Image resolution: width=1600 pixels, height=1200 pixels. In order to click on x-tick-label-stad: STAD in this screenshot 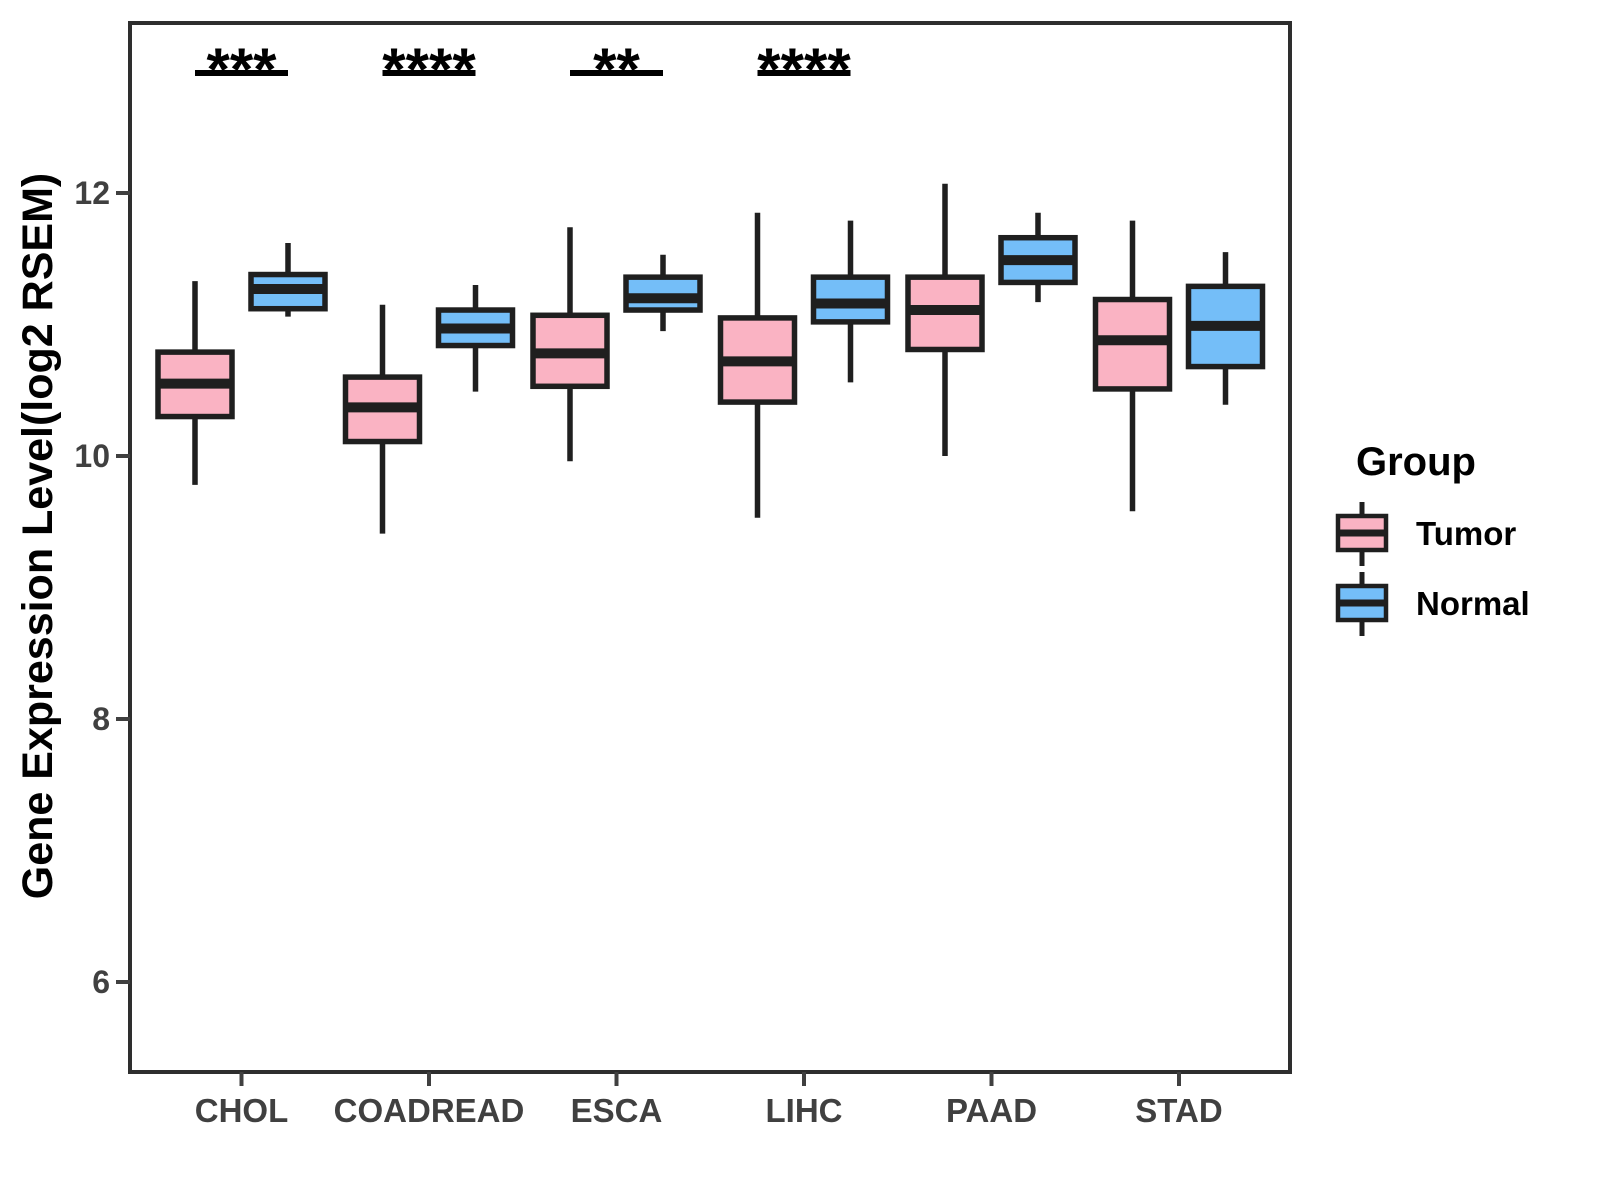, I will do `click(1178, 1110)`.